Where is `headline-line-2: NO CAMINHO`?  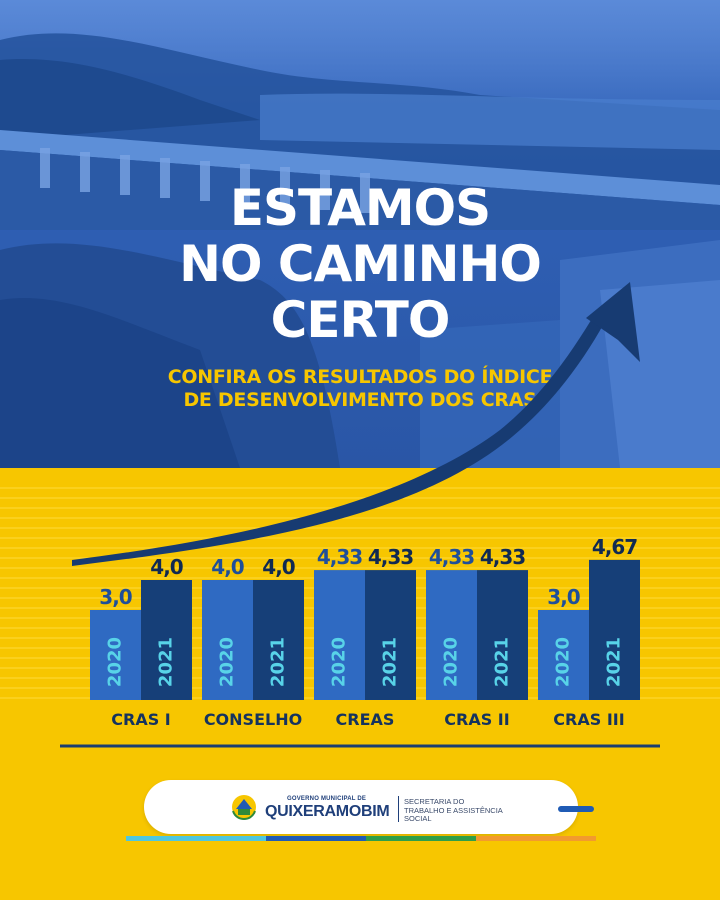
headline-line-2: NO CAMINHO is located at coordinates (360, 264).